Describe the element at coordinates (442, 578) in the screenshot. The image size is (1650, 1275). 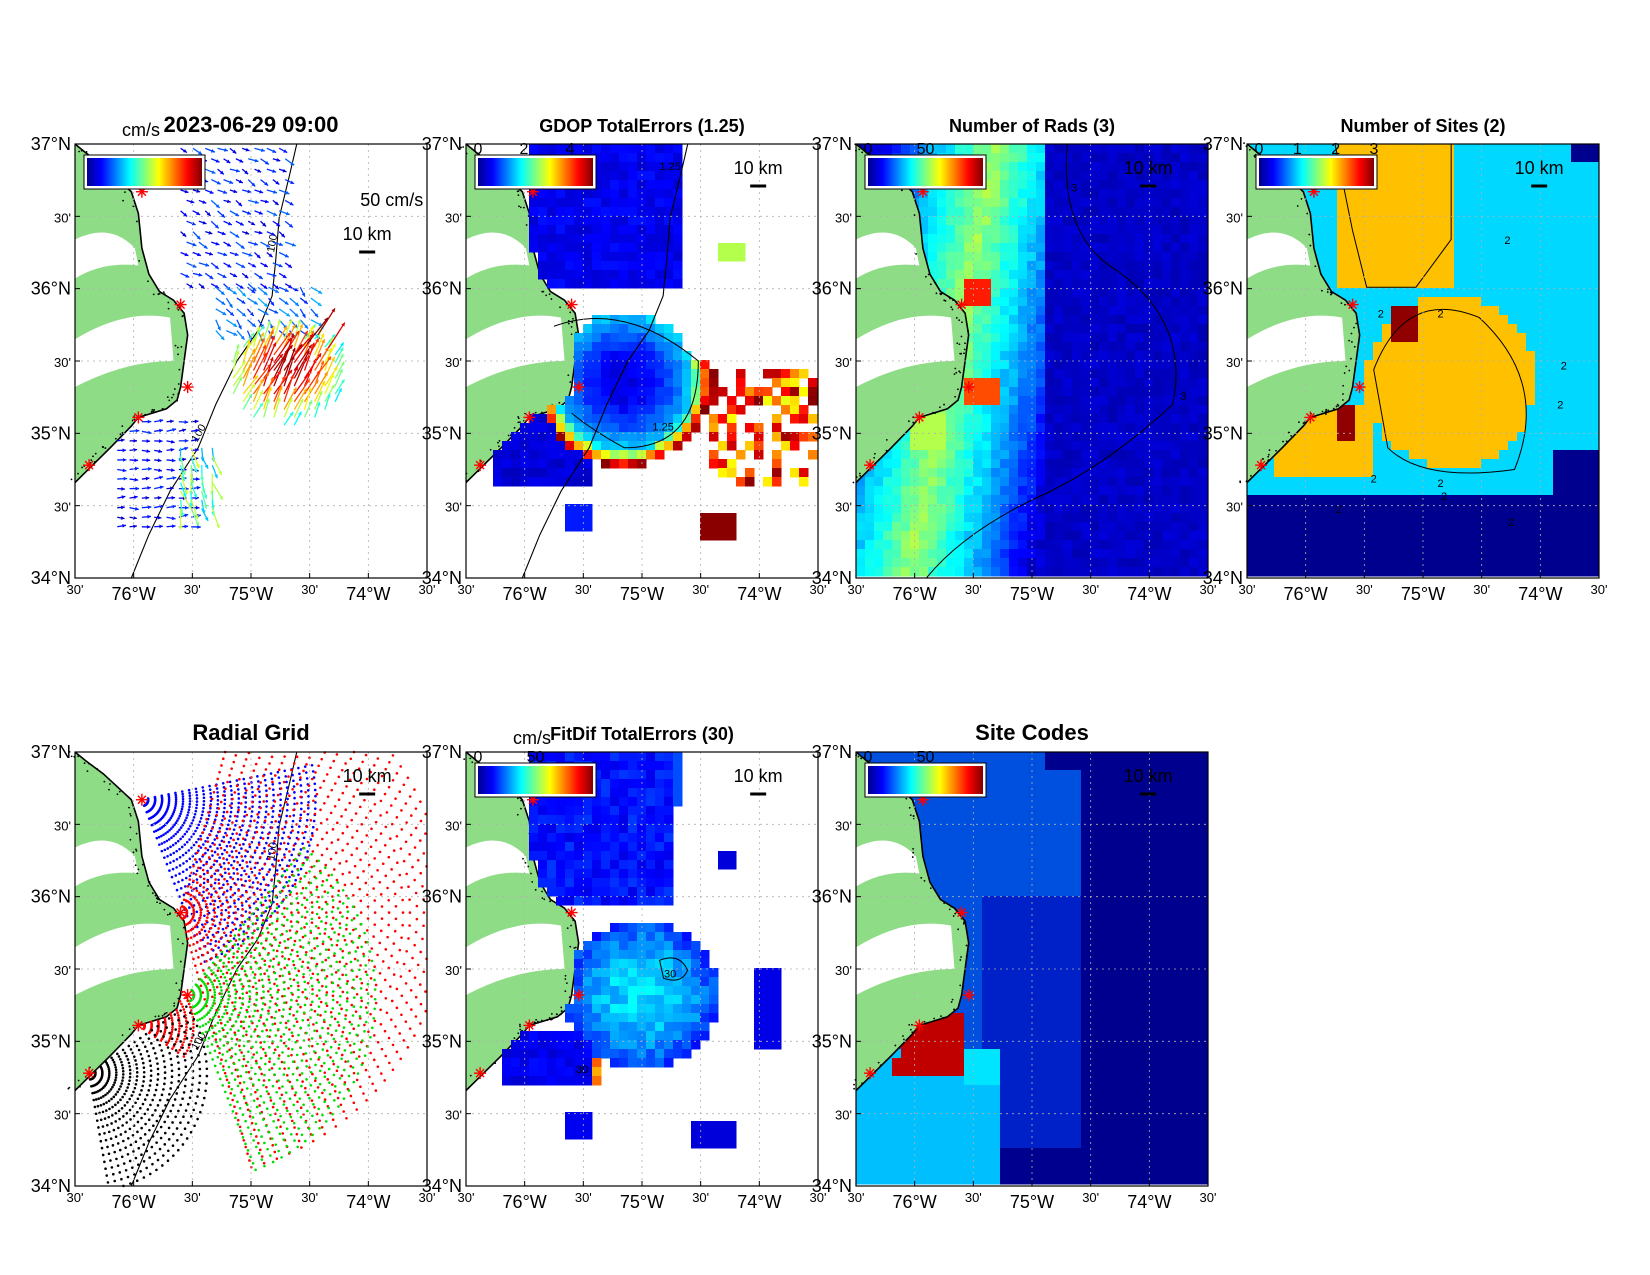
I see `lat-tick-label: 34°N` at that location.